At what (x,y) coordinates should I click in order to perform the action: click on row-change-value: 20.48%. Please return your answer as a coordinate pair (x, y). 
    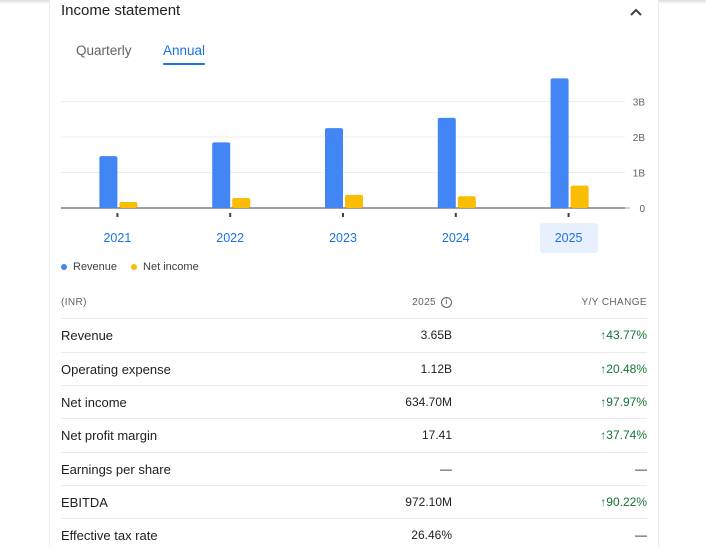
    Looking at the image, I should click on (626, 369).